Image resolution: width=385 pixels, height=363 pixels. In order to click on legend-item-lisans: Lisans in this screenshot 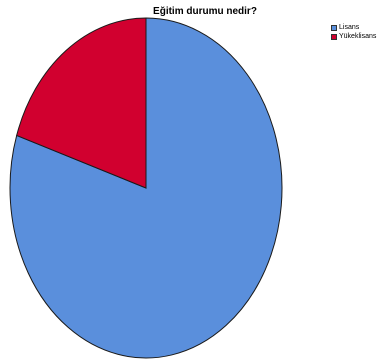, I will do `click(353, 27)`.